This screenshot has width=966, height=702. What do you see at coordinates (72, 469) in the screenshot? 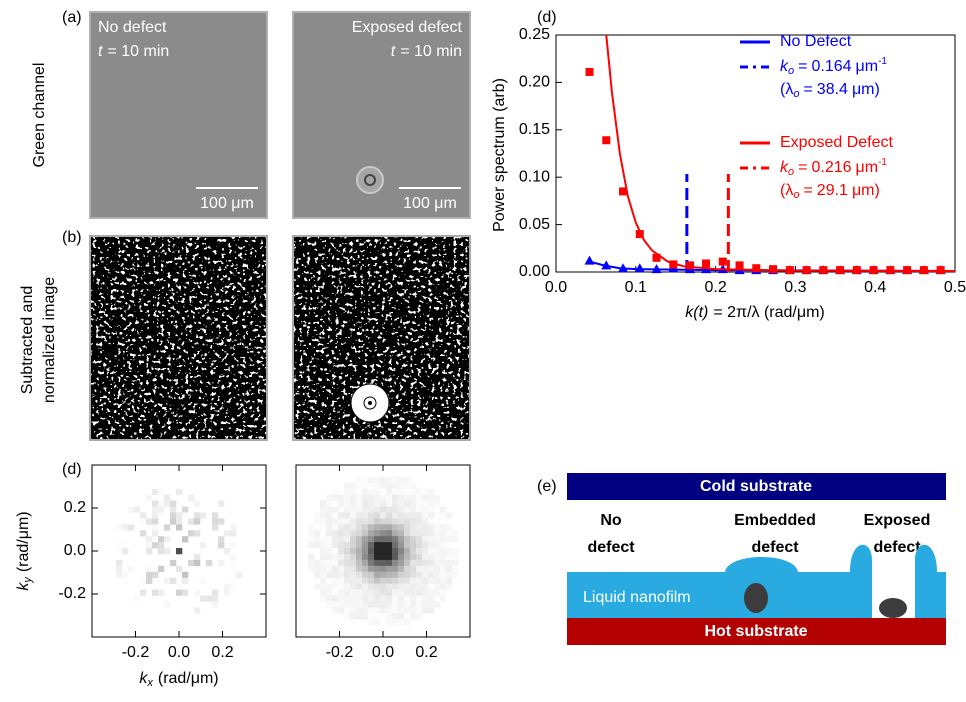
I see `panel-label: (d)` at bounding box center [72, 469].